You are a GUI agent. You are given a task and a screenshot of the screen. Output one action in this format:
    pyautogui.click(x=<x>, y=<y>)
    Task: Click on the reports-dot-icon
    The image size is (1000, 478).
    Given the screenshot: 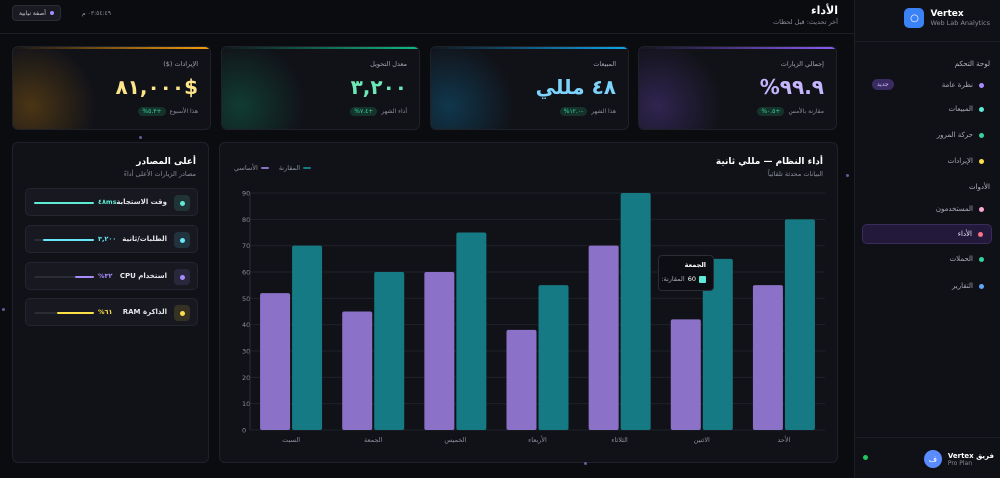 What is the action you would take?
    pyautogui.click(x=981, y=286)
    